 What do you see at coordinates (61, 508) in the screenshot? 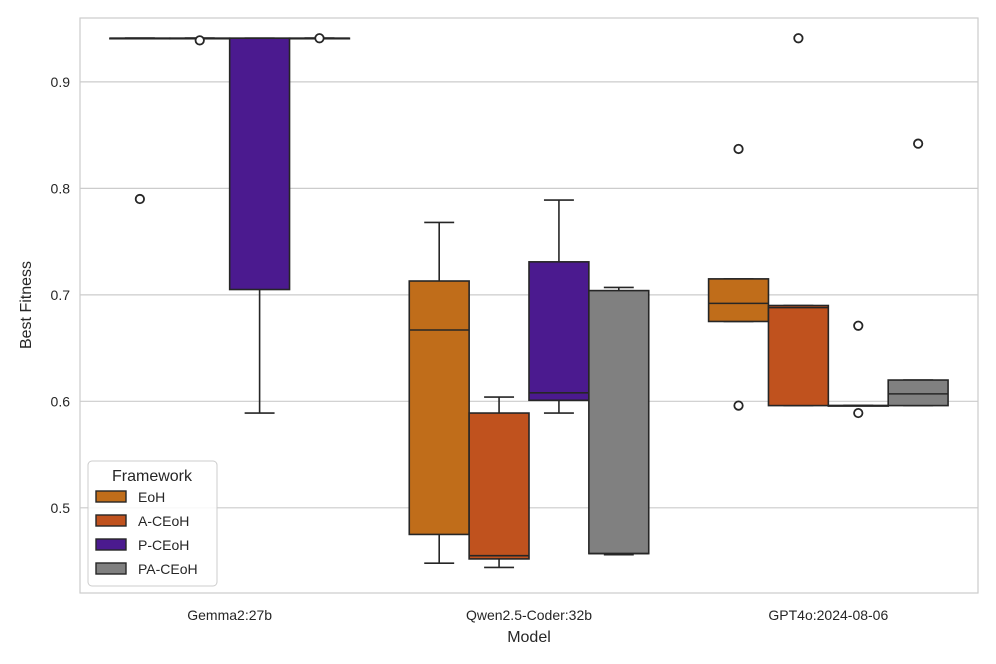
I see `y-tick-label: 0.5` at bounding box center [61, 508].